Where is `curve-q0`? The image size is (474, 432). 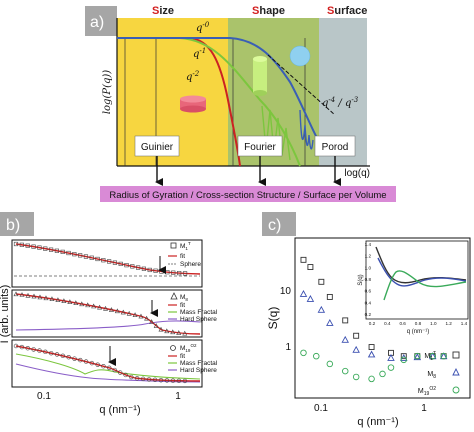 curve-q0 is located at coordinates (179, 102).